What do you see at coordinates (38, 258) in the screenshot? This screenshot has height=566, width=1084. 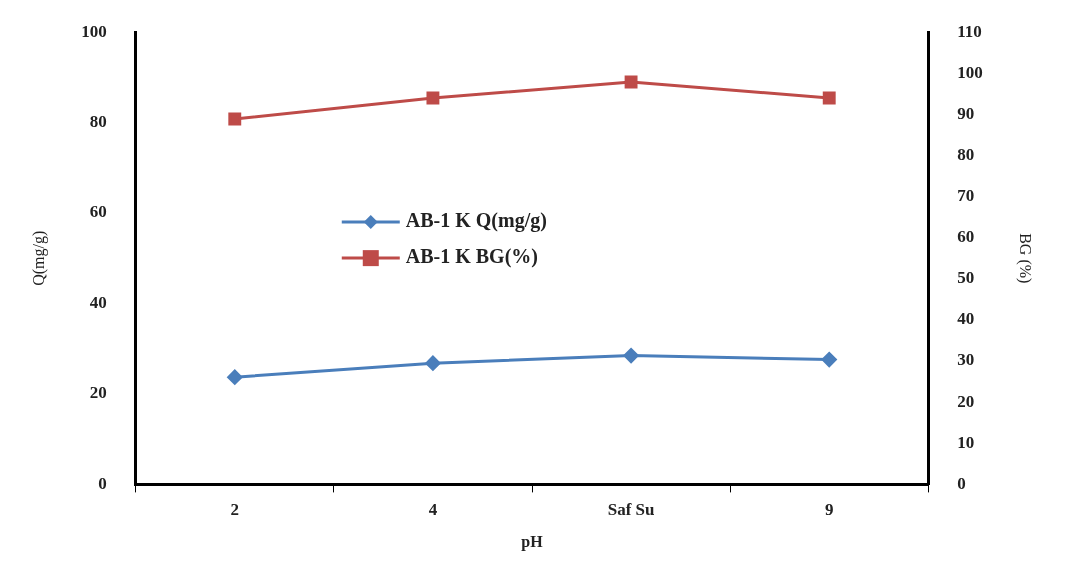 I see `y-axis-title: Q(mg/g)` at bounding box center [38, 258].